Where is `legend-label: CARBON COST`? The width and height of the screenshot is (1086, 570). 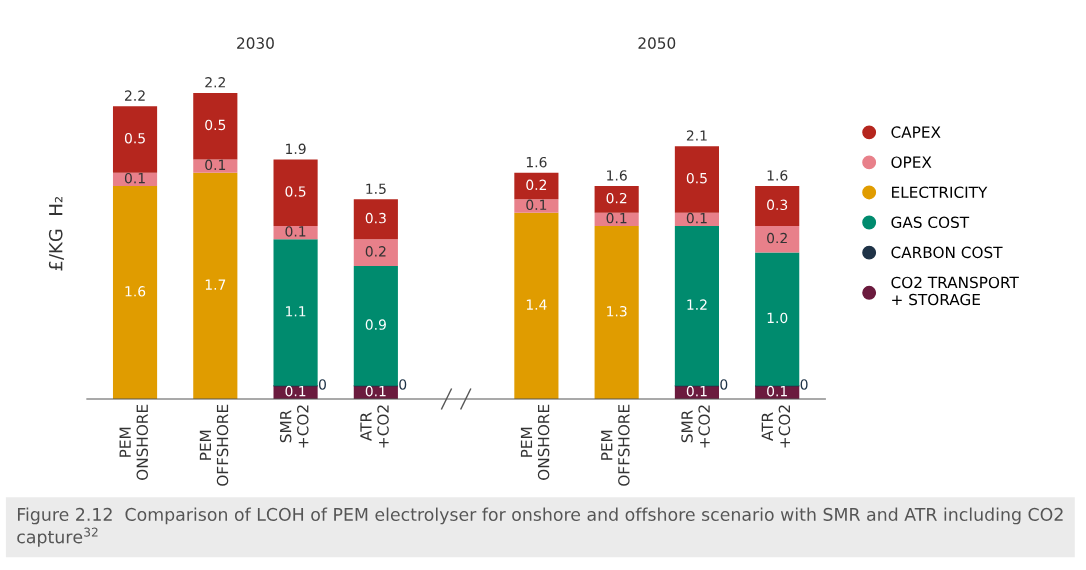
legend-label: CARBON COST is located at coordinates (947, 252).